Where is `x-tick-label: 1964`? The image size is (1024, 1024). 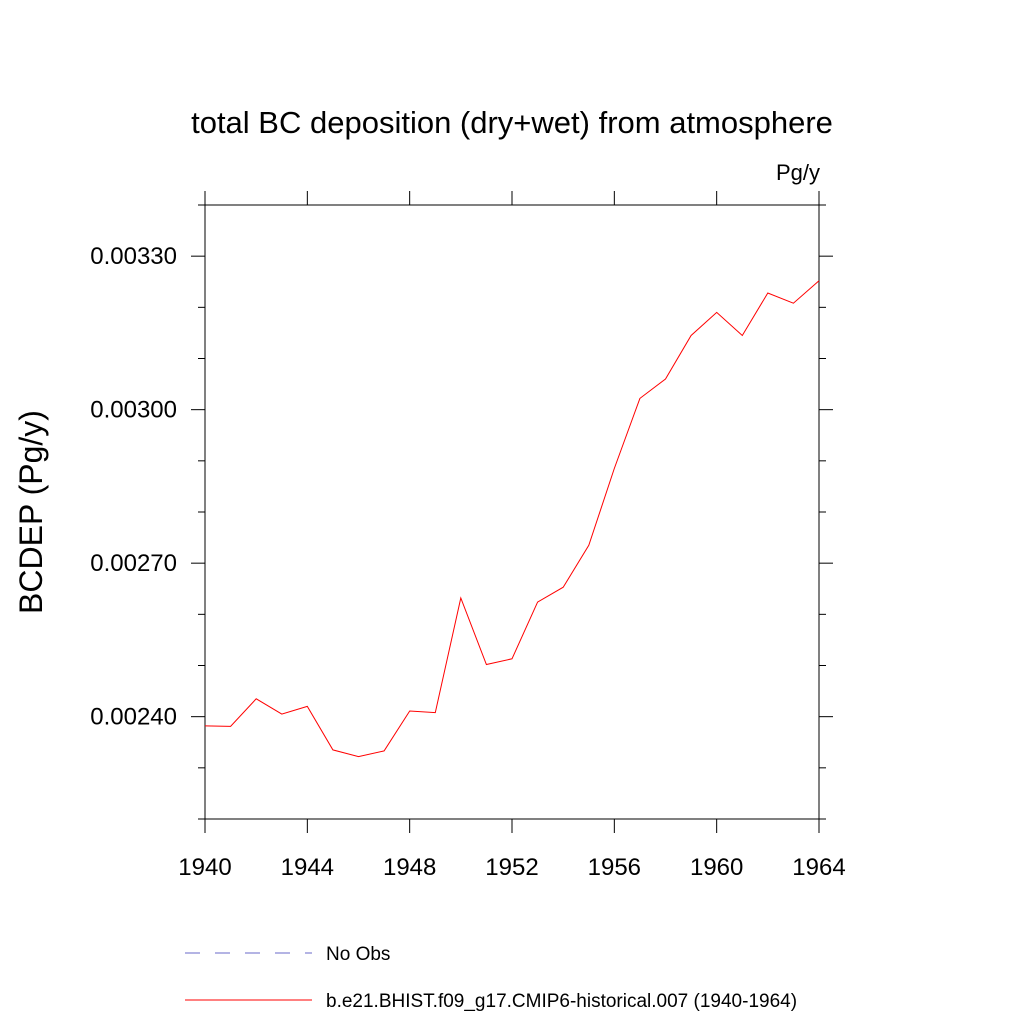 x-tick-label: 1964 is located at coordinates (818, 867).